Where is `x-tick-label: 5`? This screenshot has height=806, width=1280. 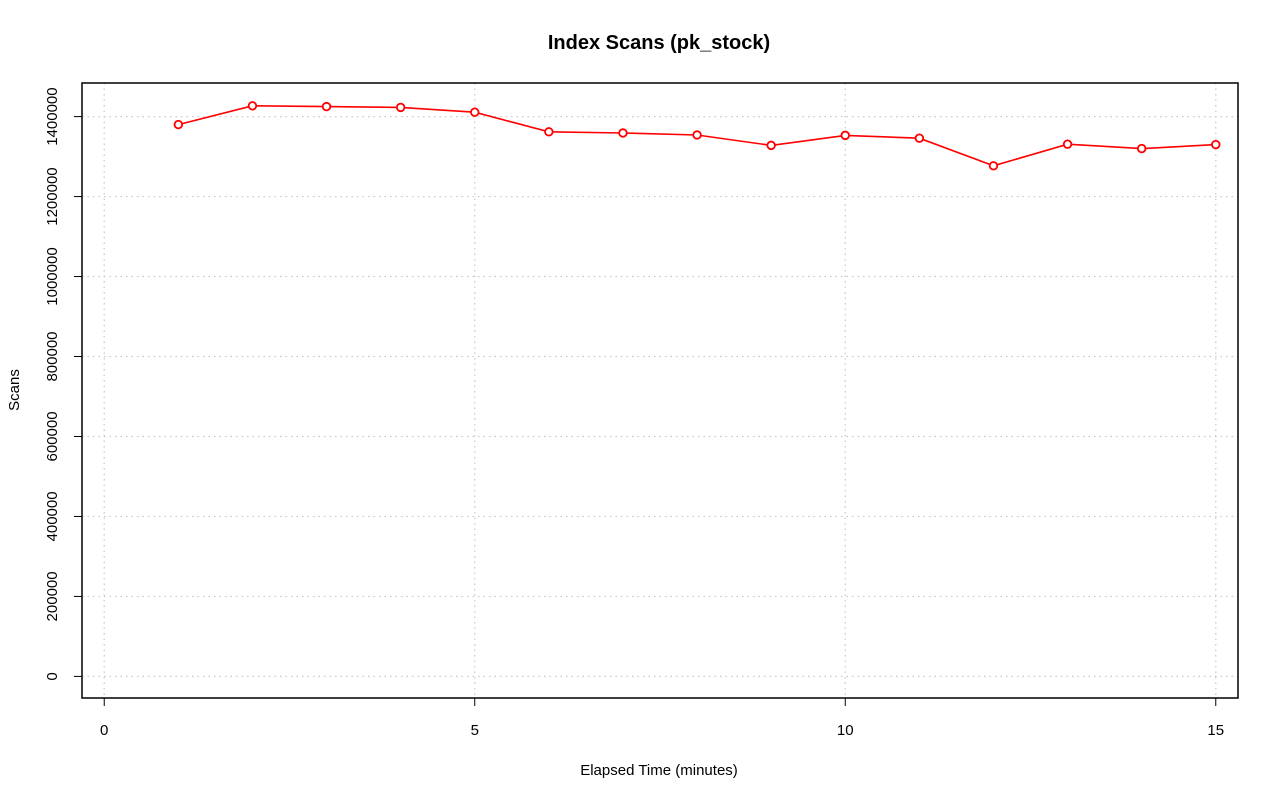 x-tick-label: 5 is located at coordinates (475, 730).